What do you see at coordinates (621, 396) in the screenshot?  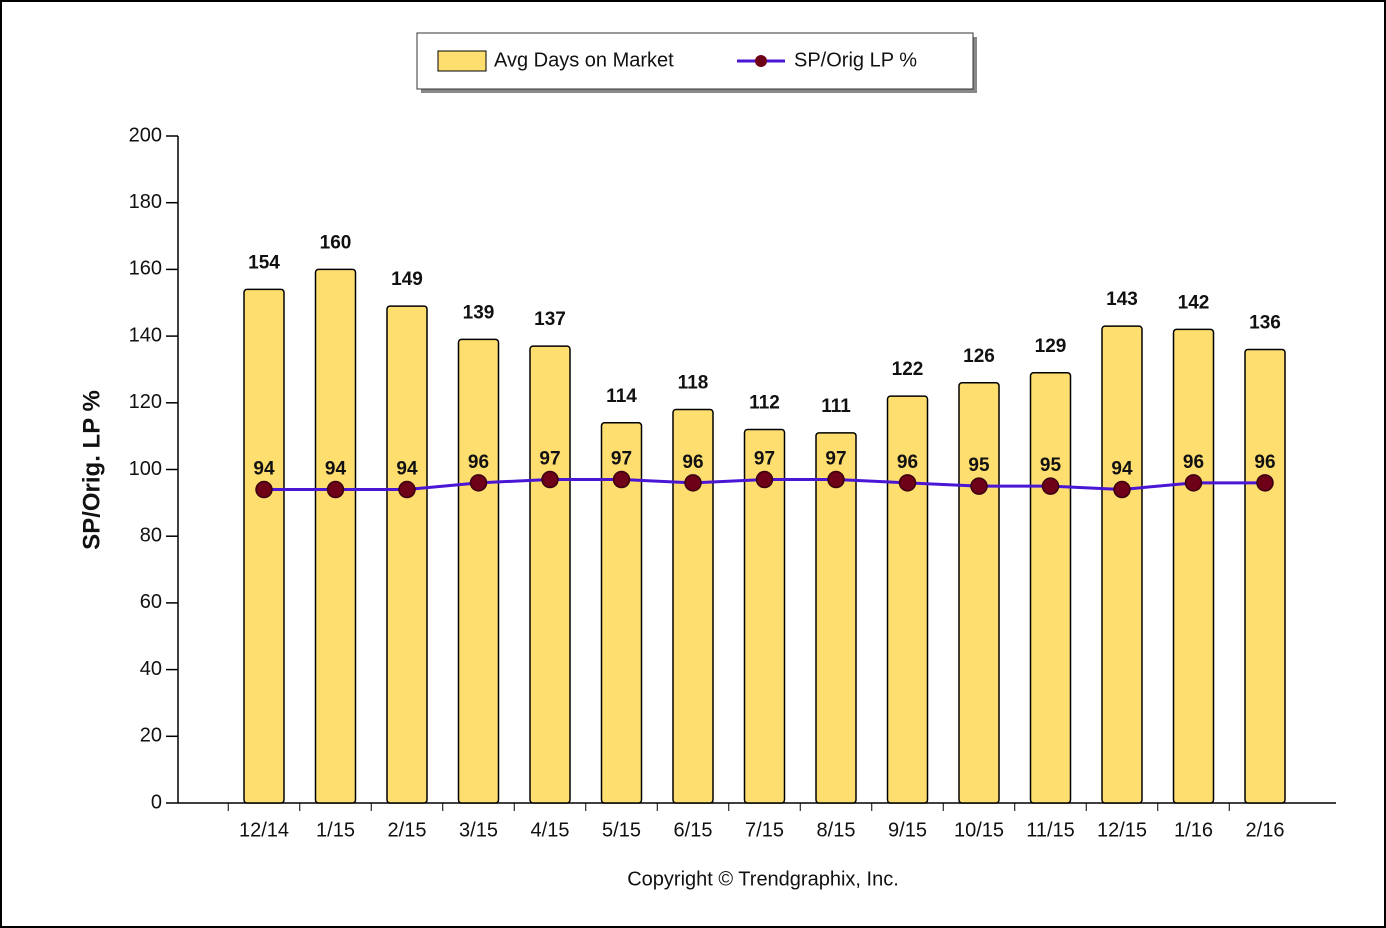 I see `bar-value-label: 114` at bounding box center [621, 396].